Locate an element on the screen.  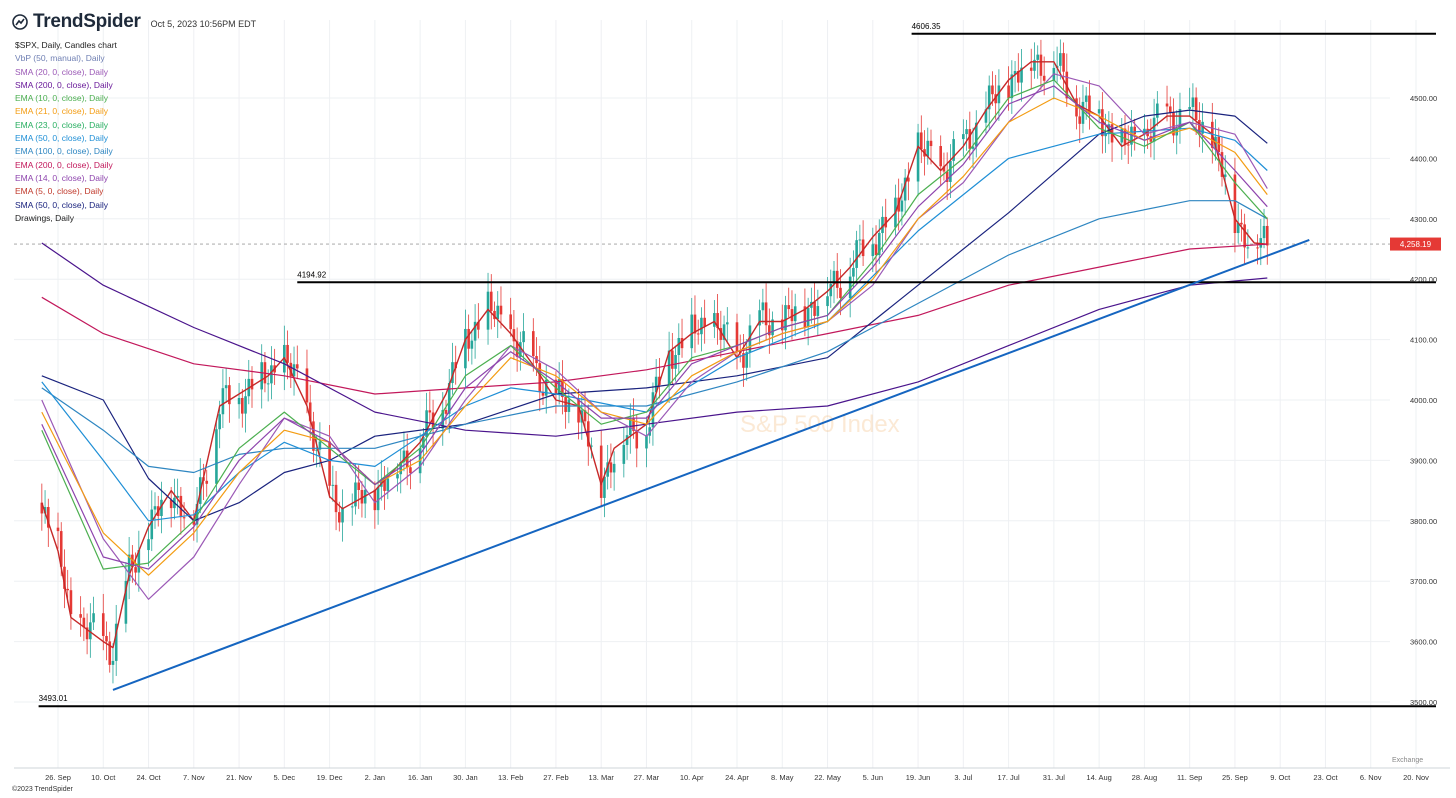
legend-item: EMA (5, 0, close), Daily is located at coordinates (59, 191).